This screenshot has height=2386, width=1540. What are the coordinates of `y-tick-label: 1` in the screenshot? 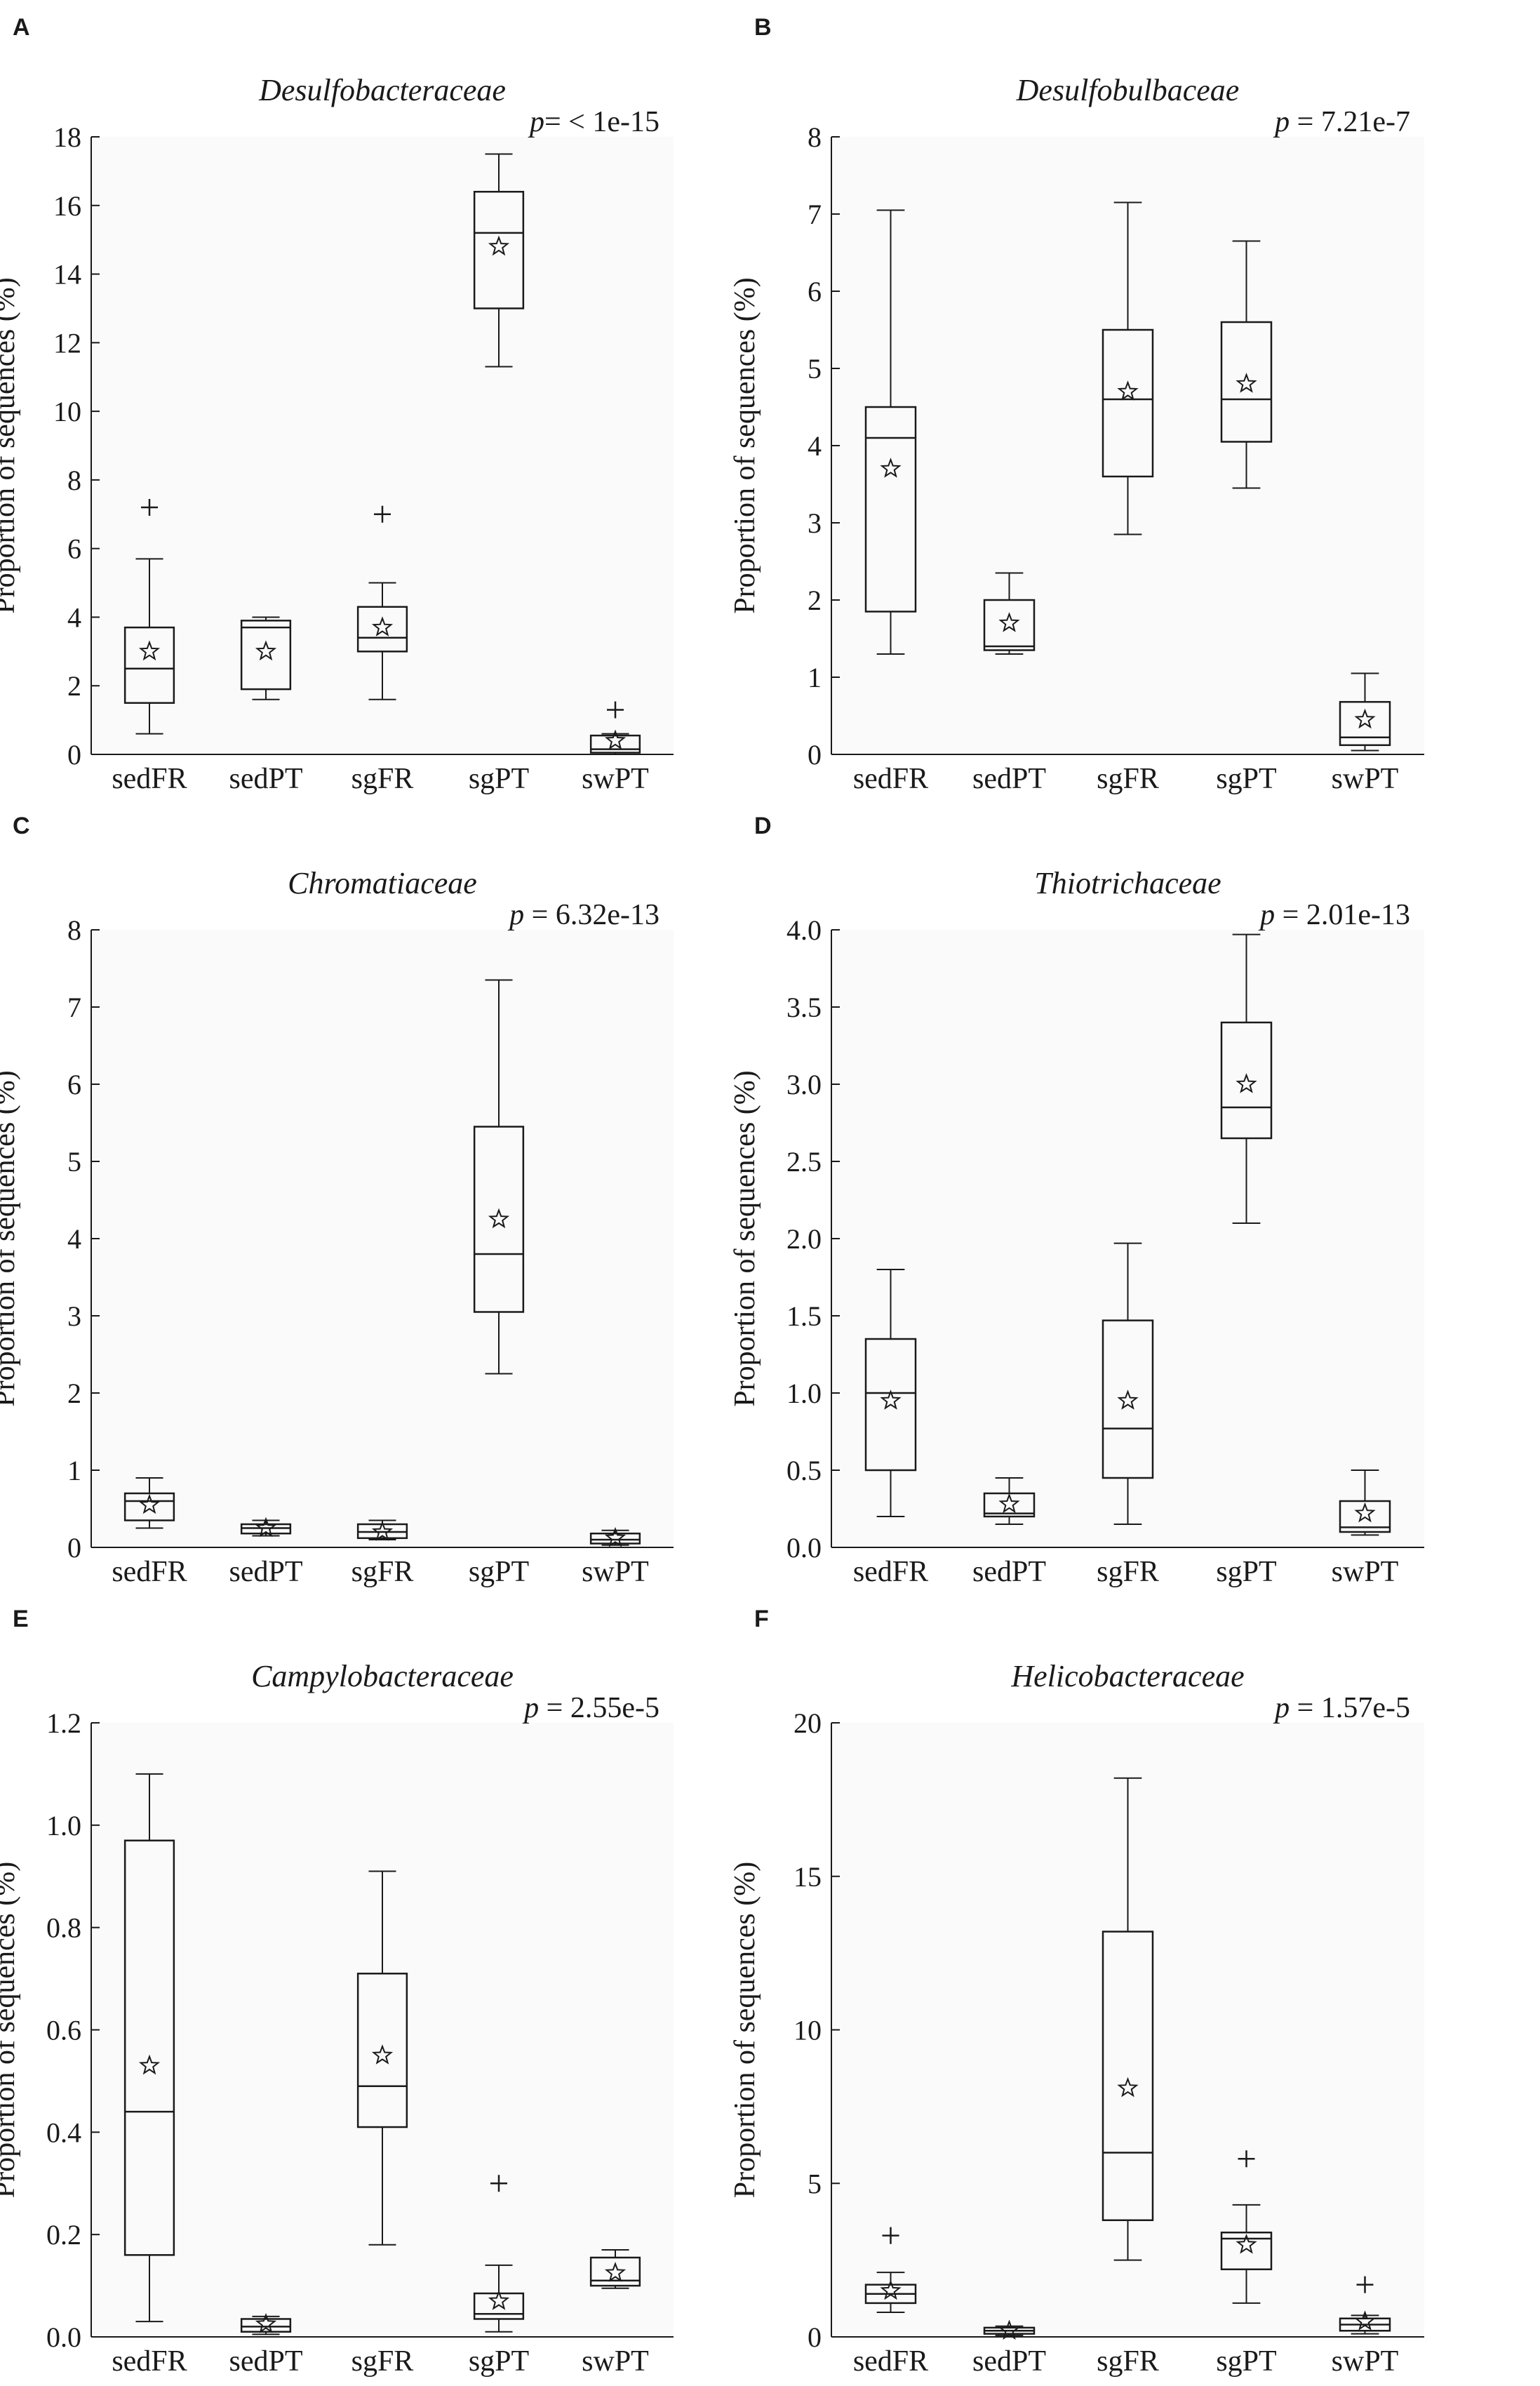 It's located at (74, 1470).